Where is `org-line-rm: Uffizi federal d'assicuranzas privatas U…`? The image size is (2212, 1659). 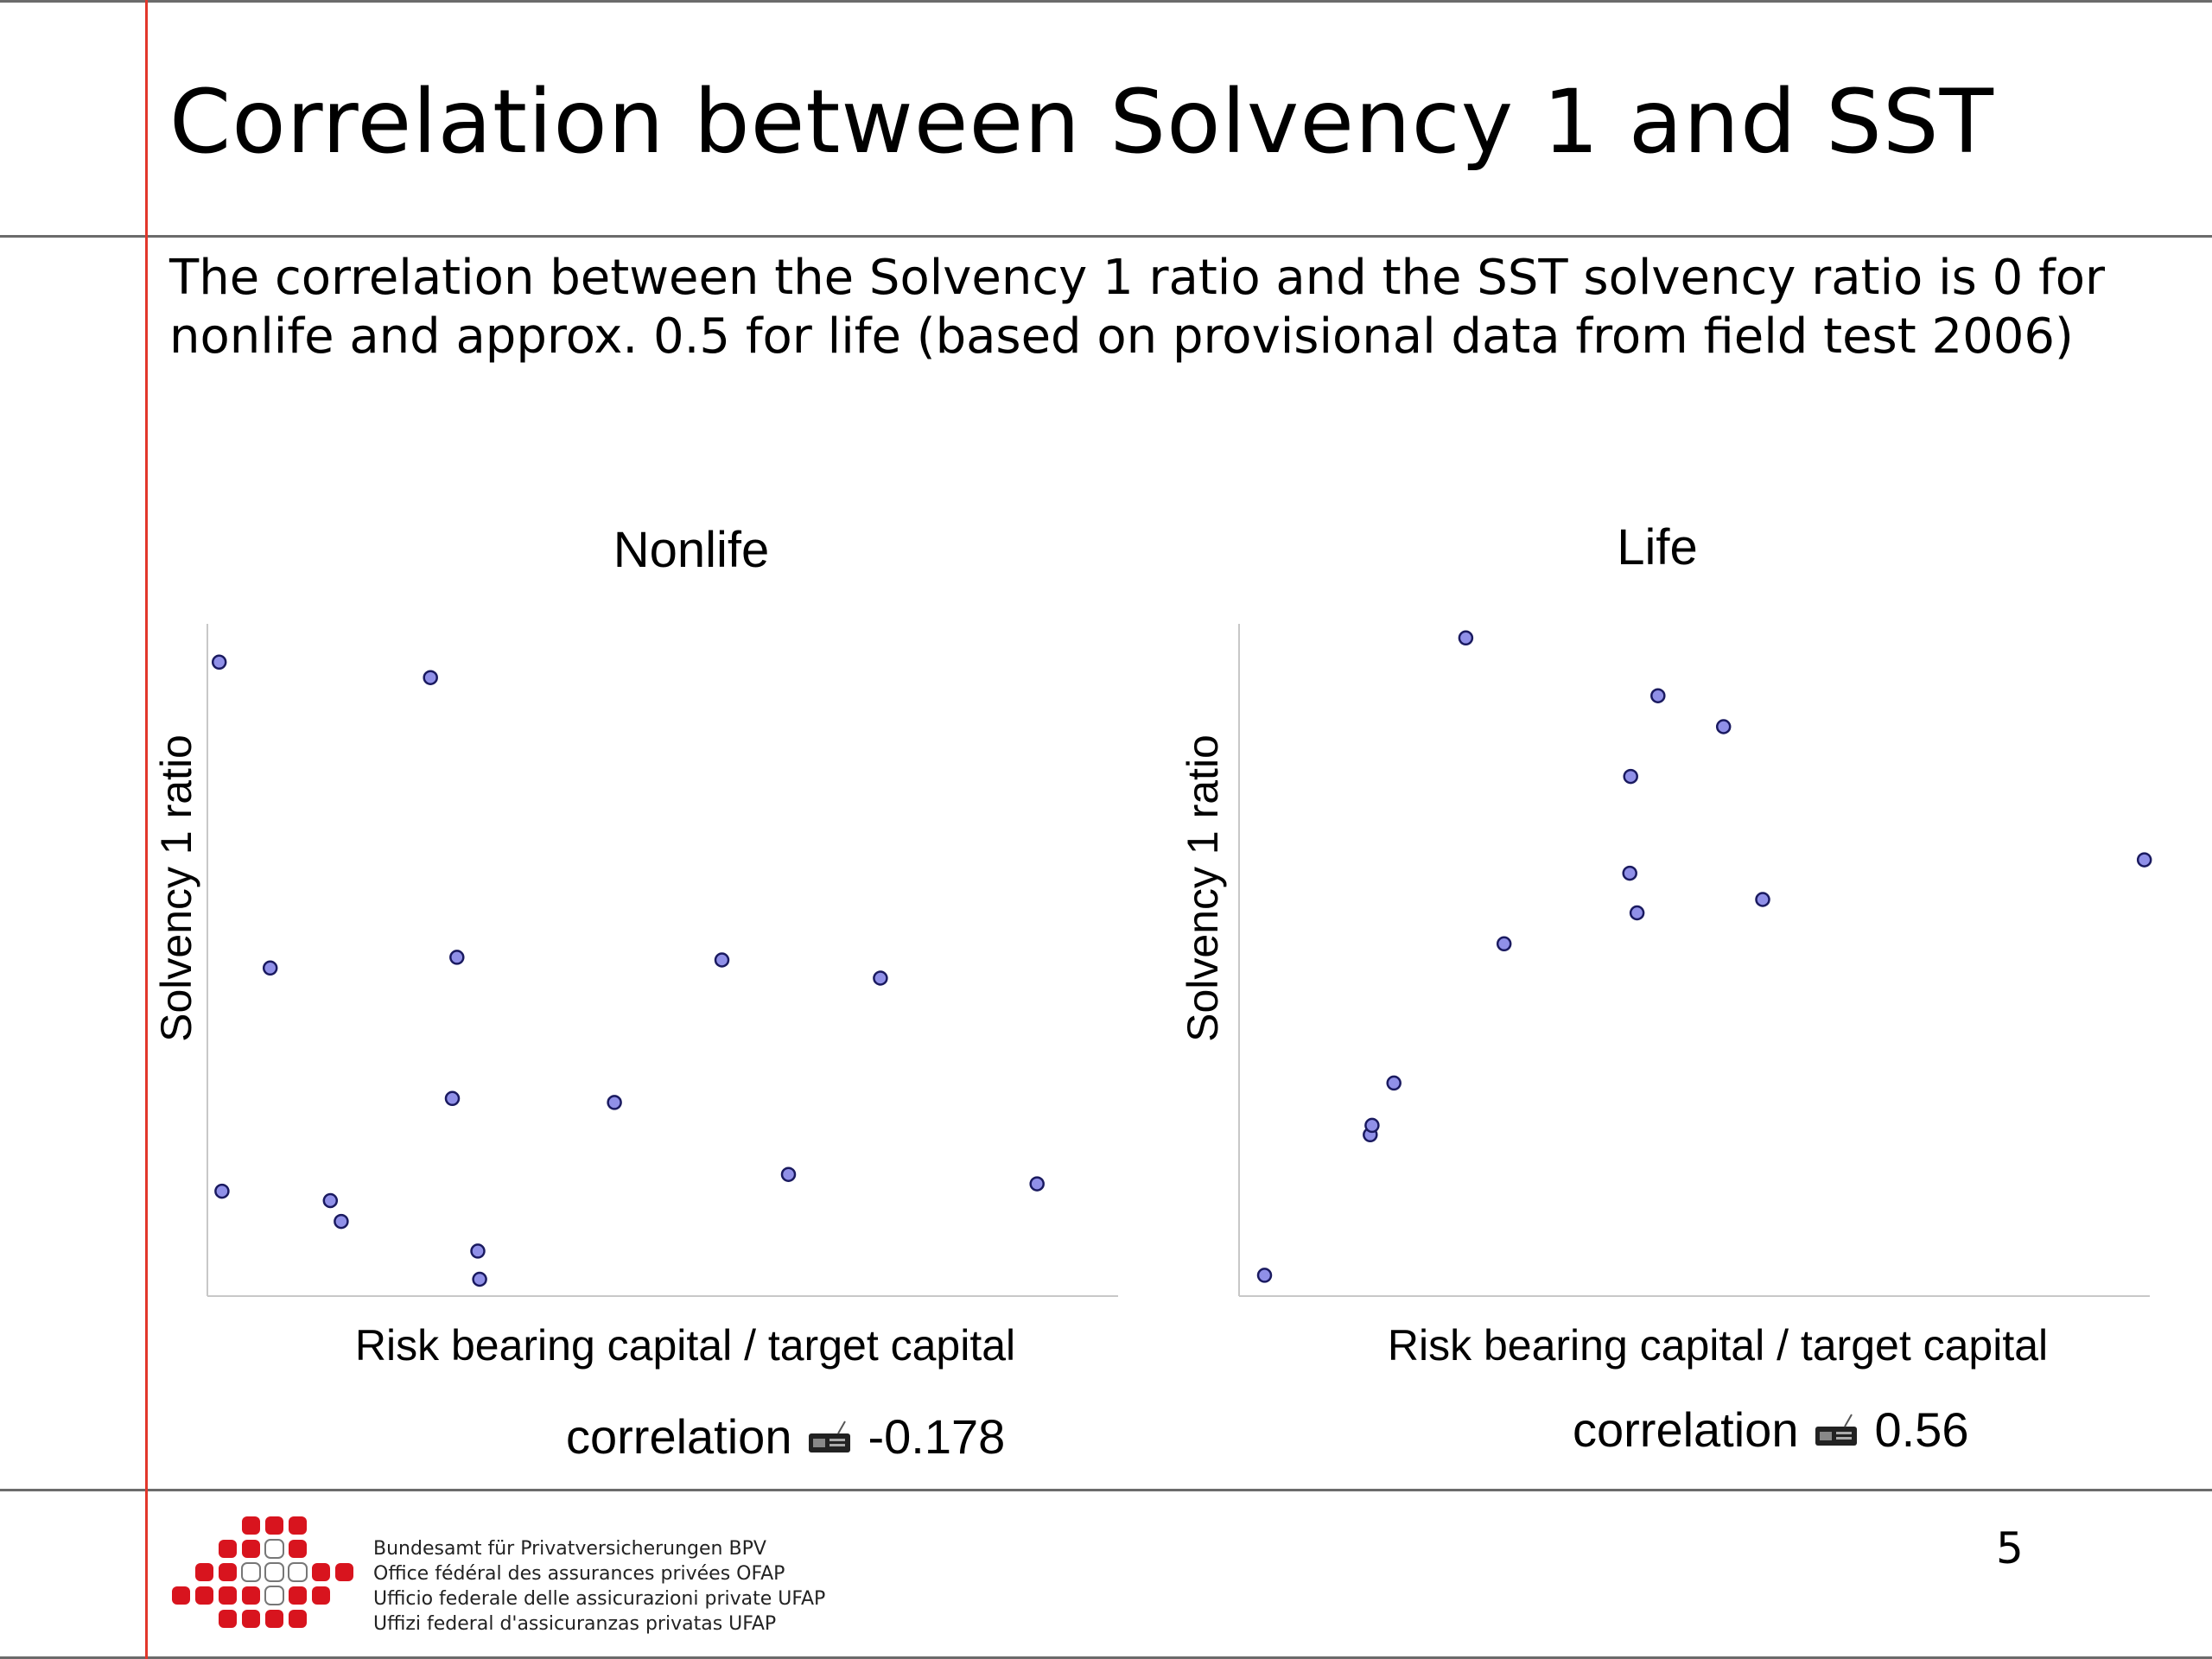
org-line-rm: Uffizi federal d'assicuranzas privatas U… is located at coordinates (575, 1624).